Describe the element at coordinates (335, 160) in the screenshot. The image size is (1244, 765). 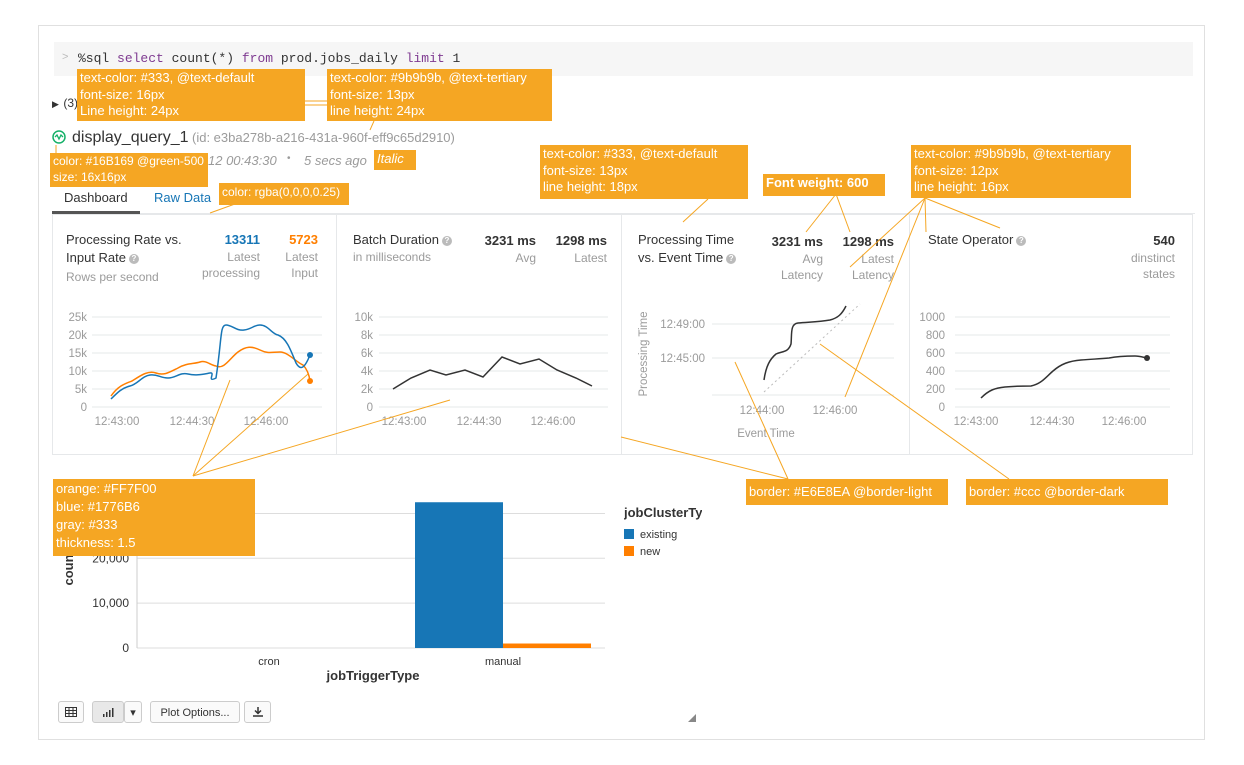
I see `query-age: 5 secs ago` at that location.